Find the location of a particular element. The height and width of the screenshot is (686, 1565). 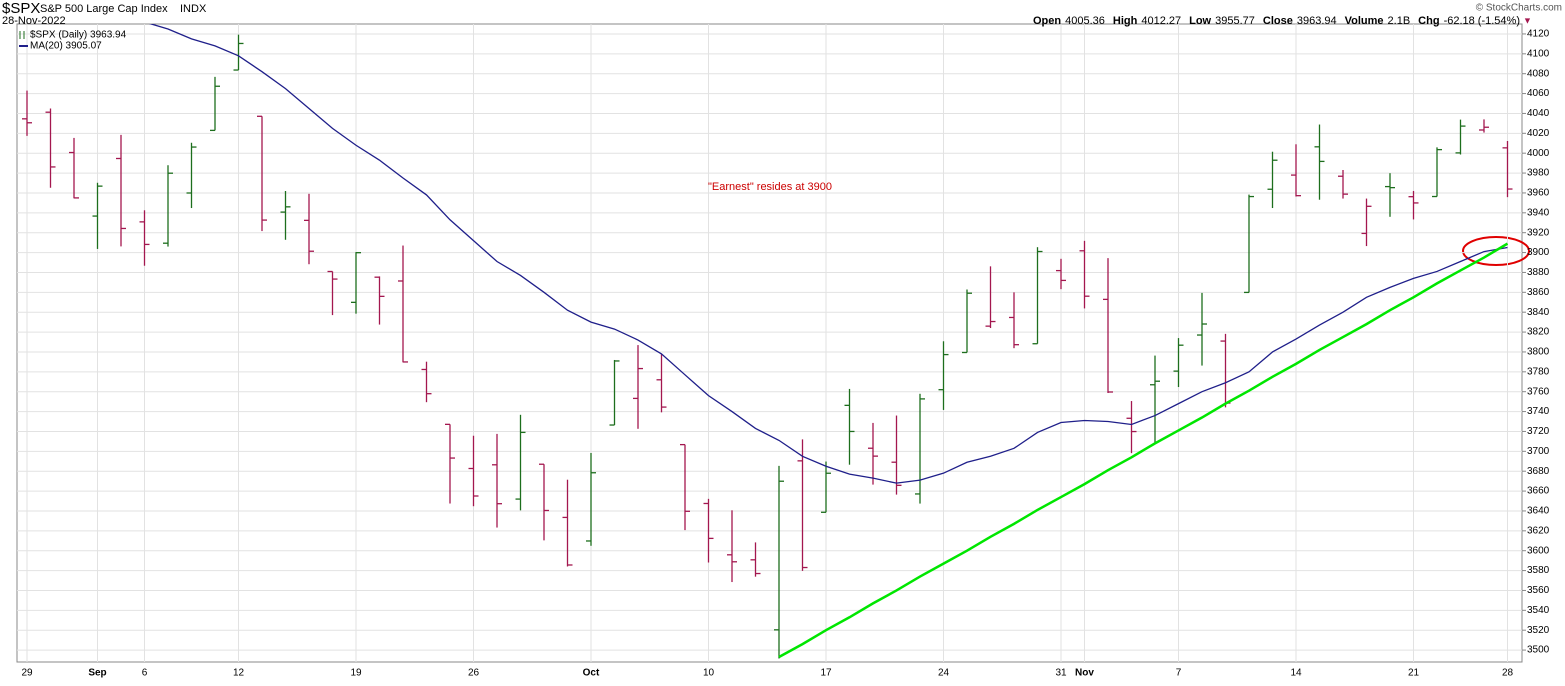

y-tick-label: 4000 is located at coordinates (1538, 153).